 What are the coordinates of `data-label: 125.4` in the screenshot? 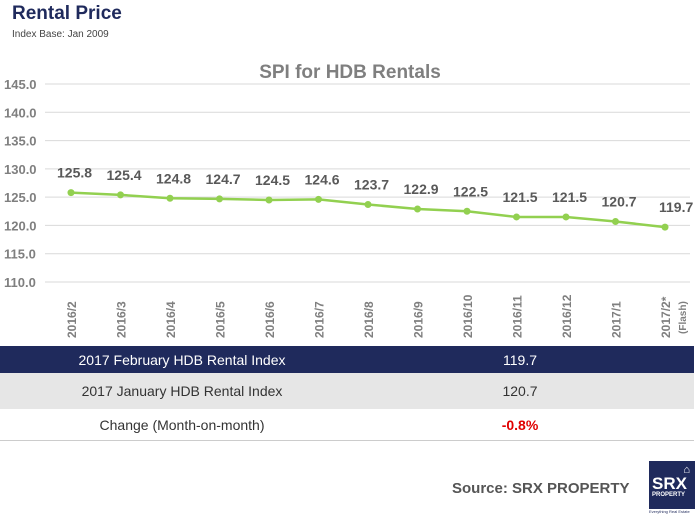 It's located at (124, 175).